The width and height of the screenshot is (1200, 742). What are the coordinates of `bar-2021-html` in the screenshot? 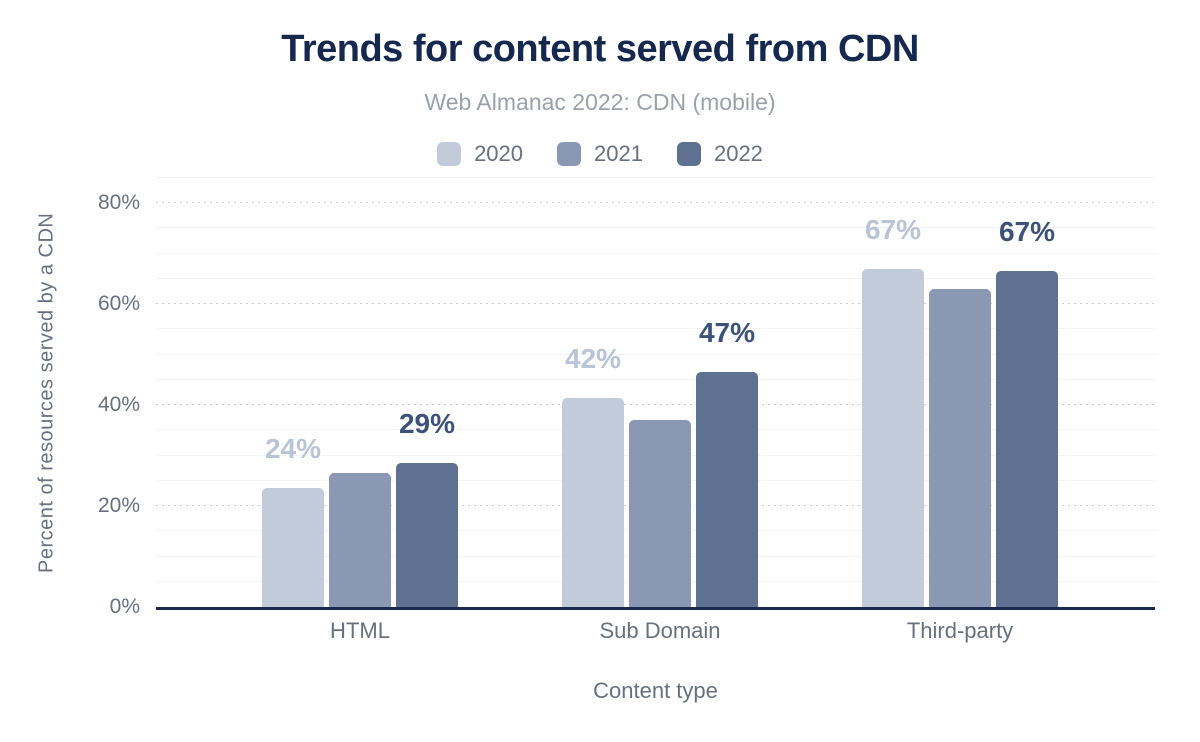 It's located at (360, 540).